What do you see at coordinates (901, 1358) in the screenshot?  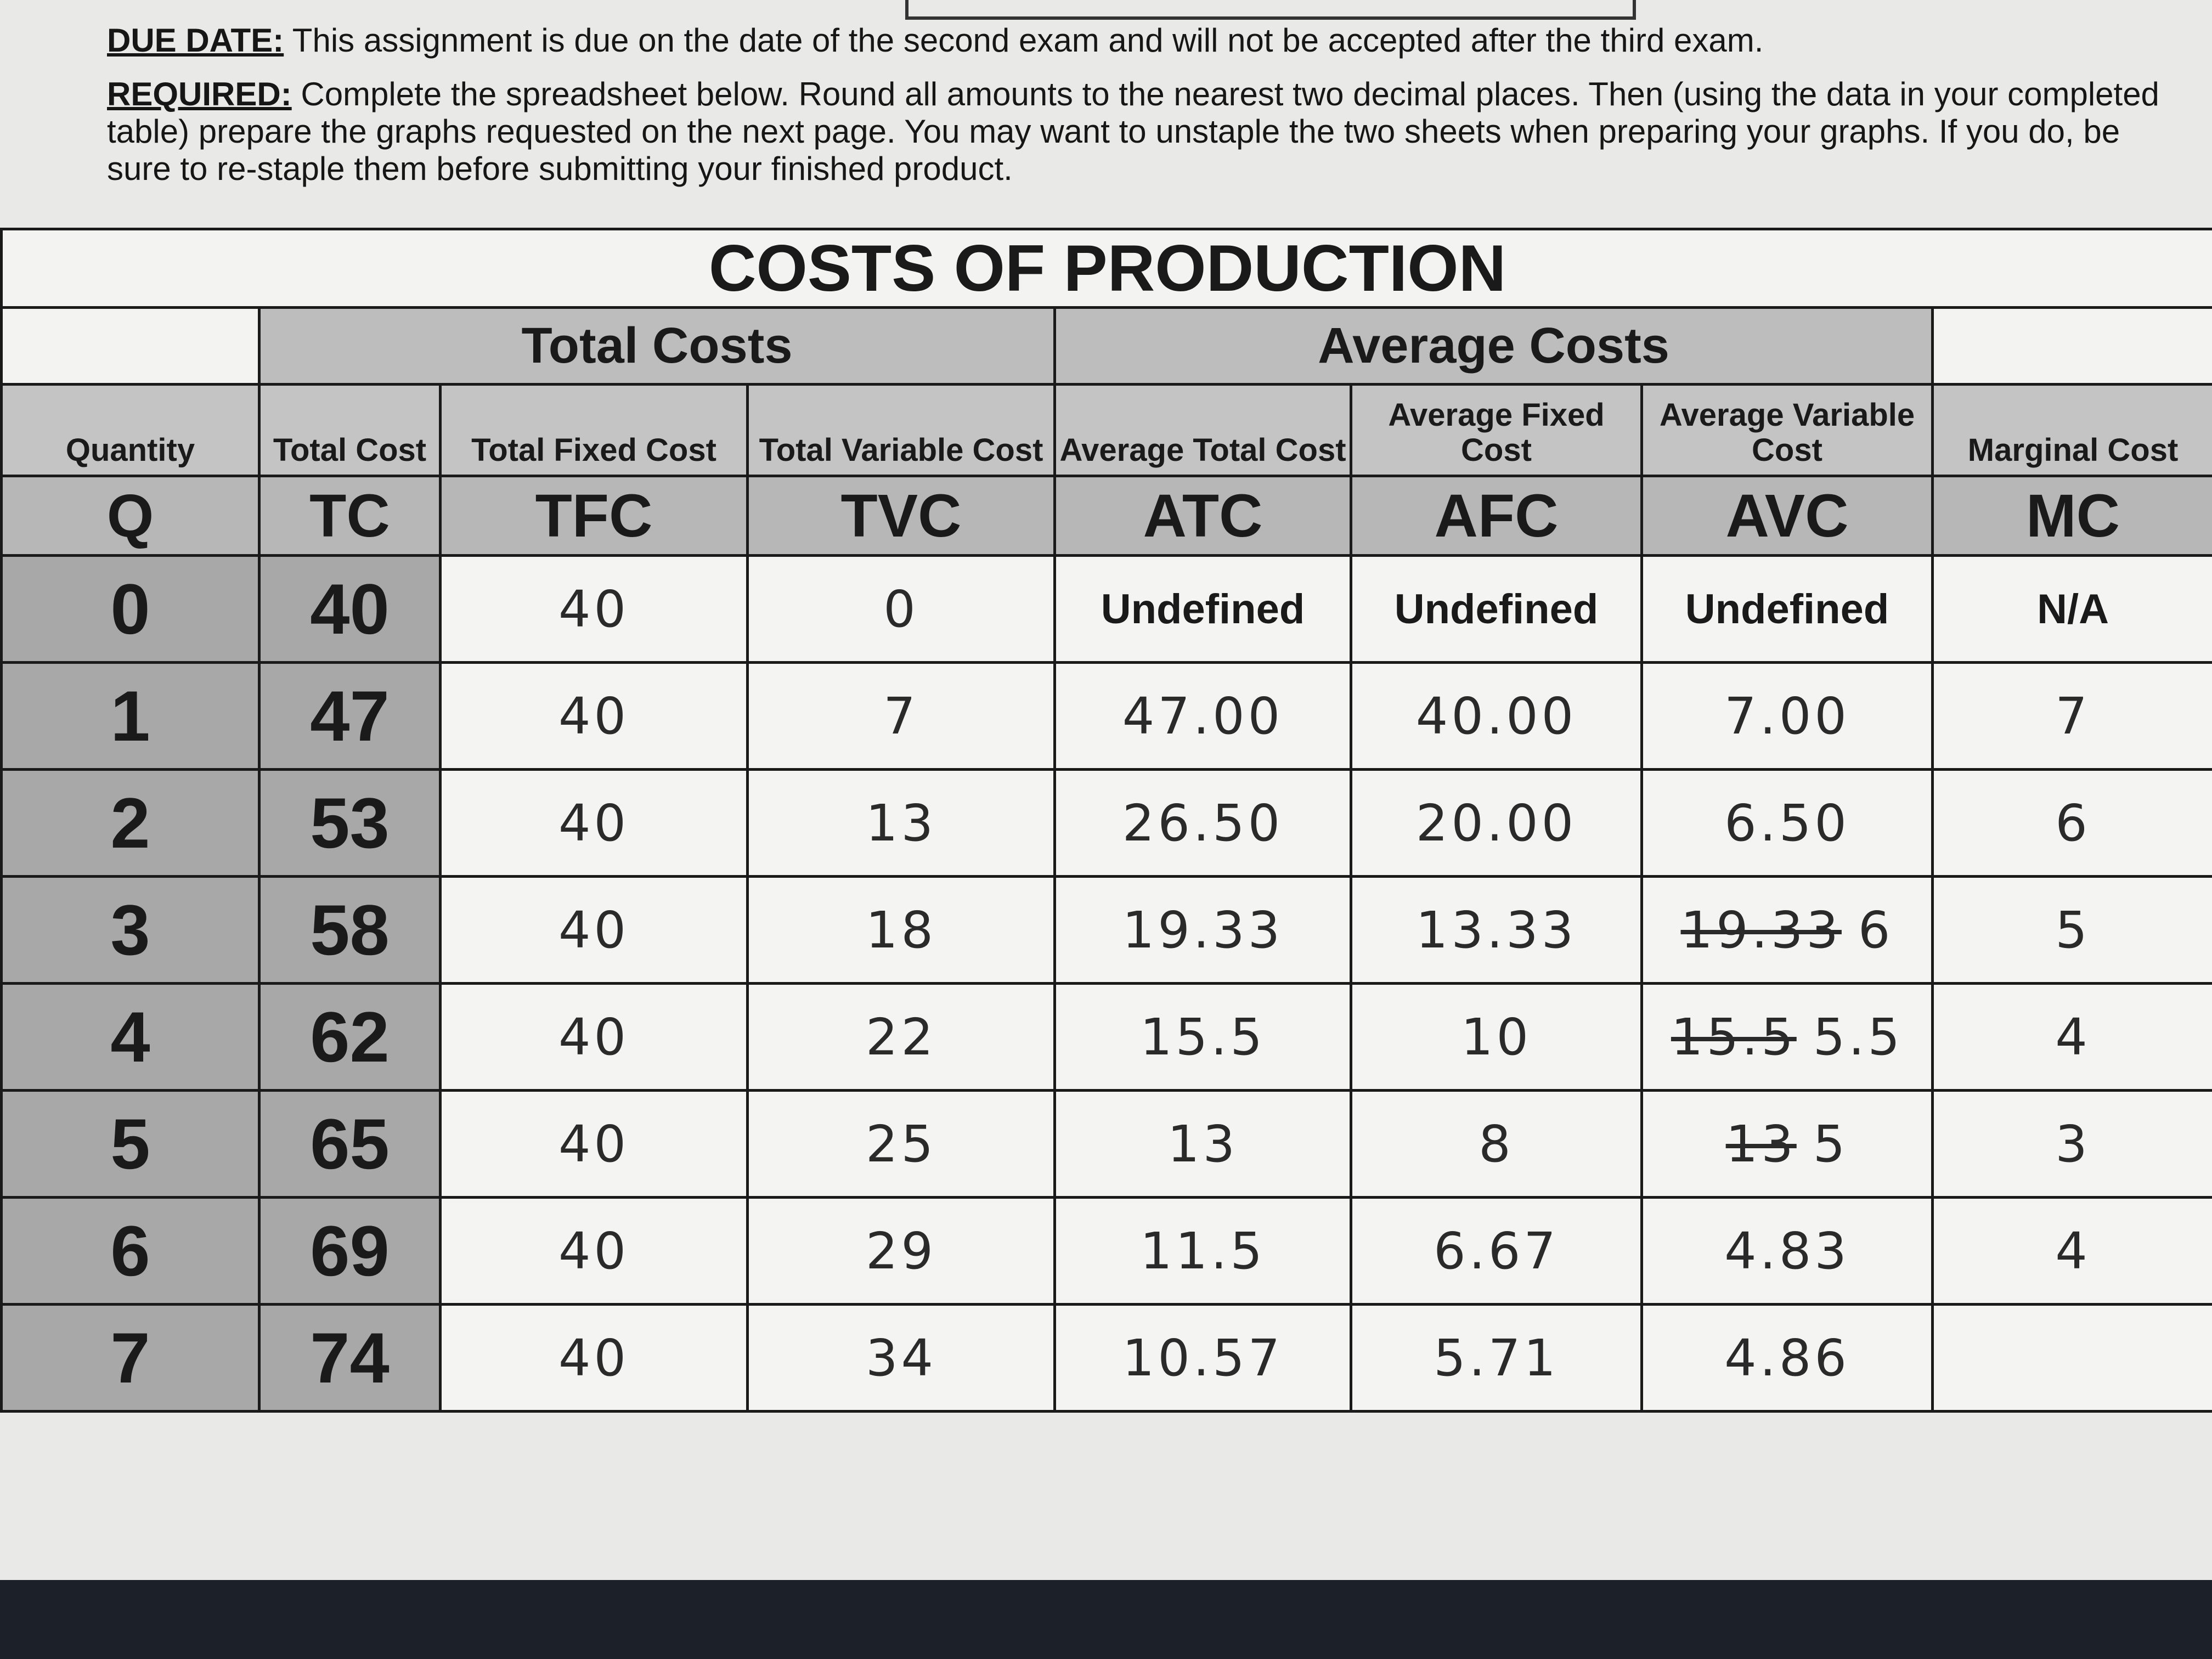 I see `cell-tvc: 34` at bounding box center [901, 1358].